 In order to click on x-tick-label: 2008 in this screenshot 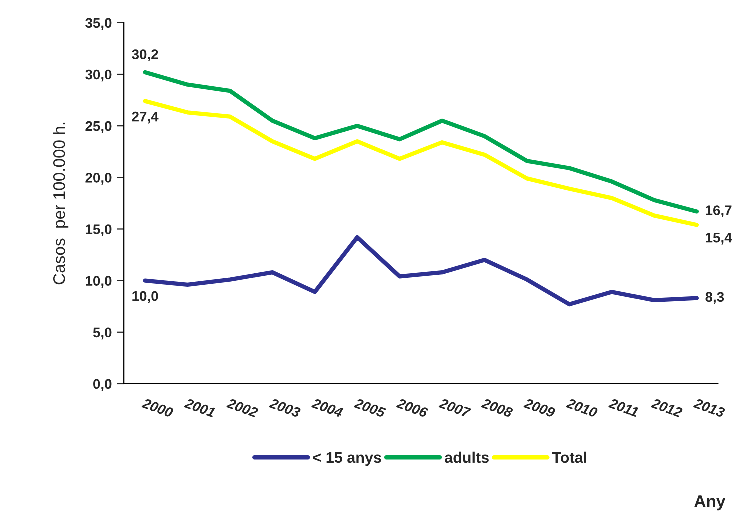, I will do `click(497, 408)`.